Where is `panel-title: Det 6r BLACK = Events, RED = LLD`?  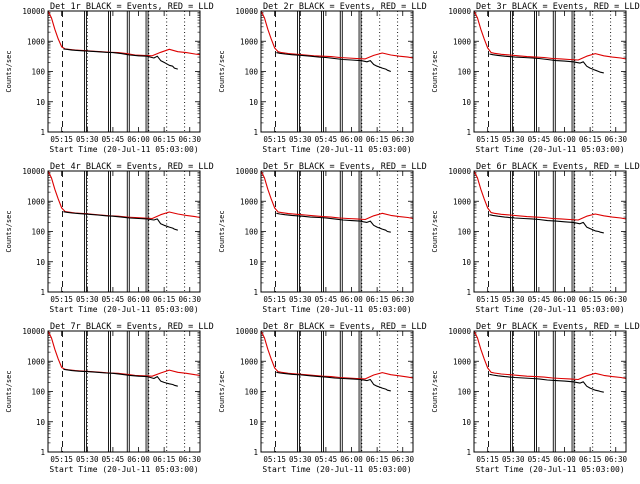
panel-title: Det 6r BLACK = Events, RED = LLD is located at coordinates (558, 167).